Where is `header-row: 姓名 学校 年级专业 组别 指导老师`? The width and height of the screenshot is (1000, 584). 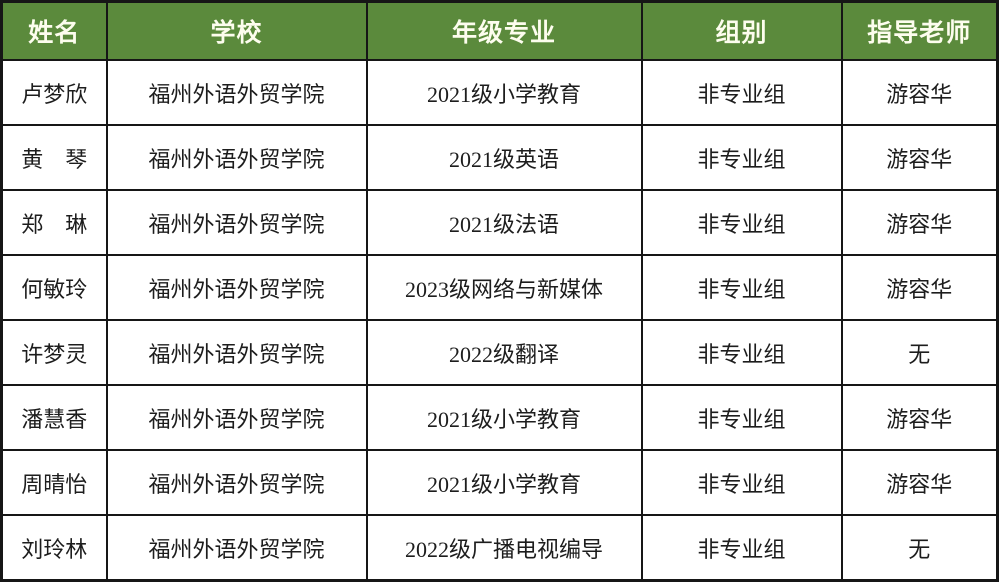
header-row: 姓名 学校 年级专业 组别 指导老师 is located at coordinates (499, 30).